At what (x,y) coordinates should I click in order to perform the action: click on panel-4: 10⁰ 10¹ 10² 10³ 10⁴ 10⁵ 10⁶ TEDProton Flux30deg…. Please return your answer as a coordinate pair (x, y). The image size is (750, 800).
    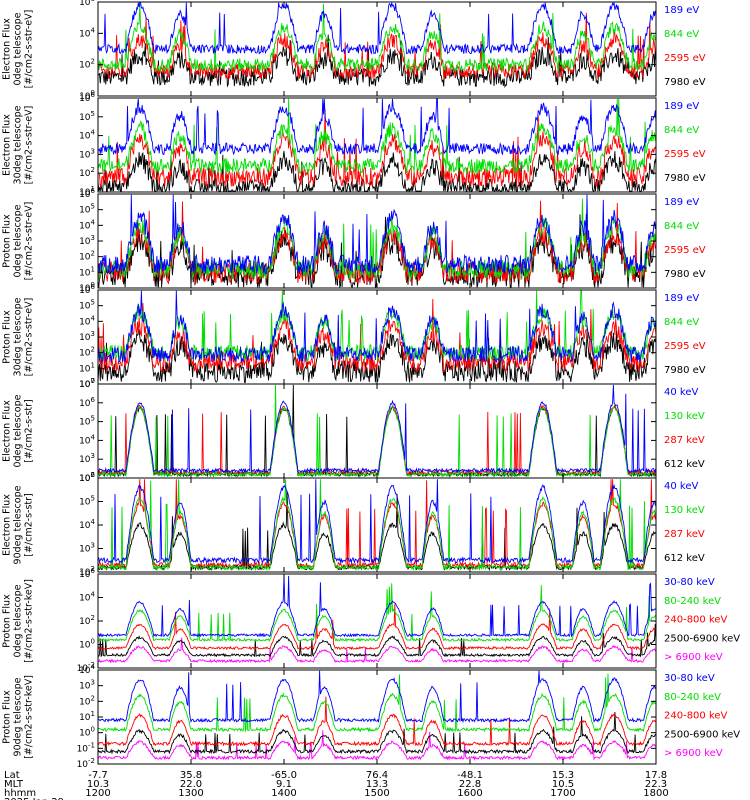
    Looking at the image, I should click on (353, 336).